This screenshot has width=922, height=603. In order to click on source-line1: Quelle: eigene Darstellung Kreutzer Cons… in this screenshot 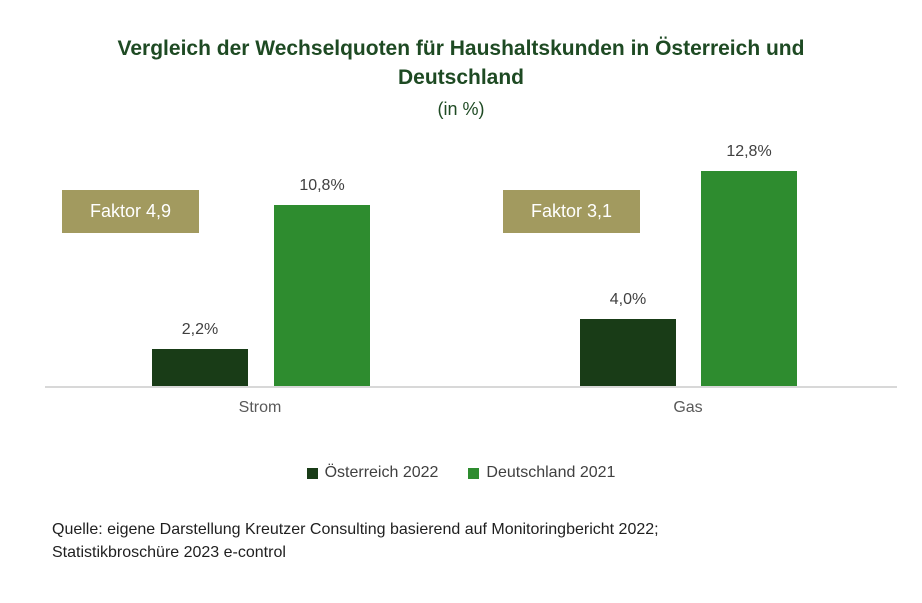, I will do `click(355, 529)`.